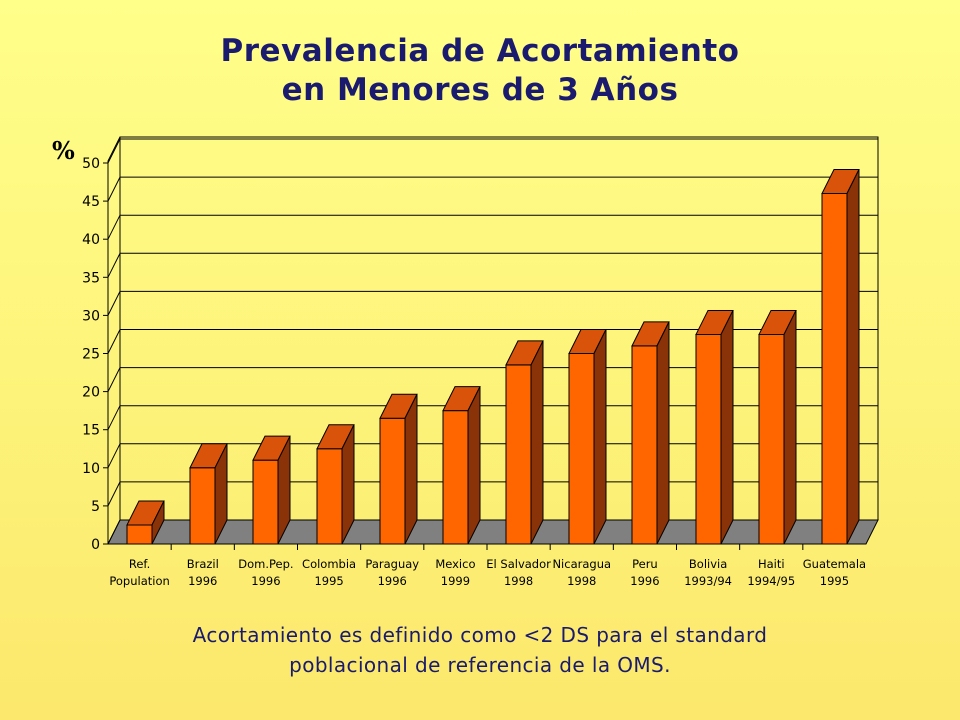 Image resolution: width=960 pixels, height=720 pixels. What do you see at coordinates (834, 564) in the screenshot?
I see `x-tick-label: Guatemala` at bounding box center [834, 564].